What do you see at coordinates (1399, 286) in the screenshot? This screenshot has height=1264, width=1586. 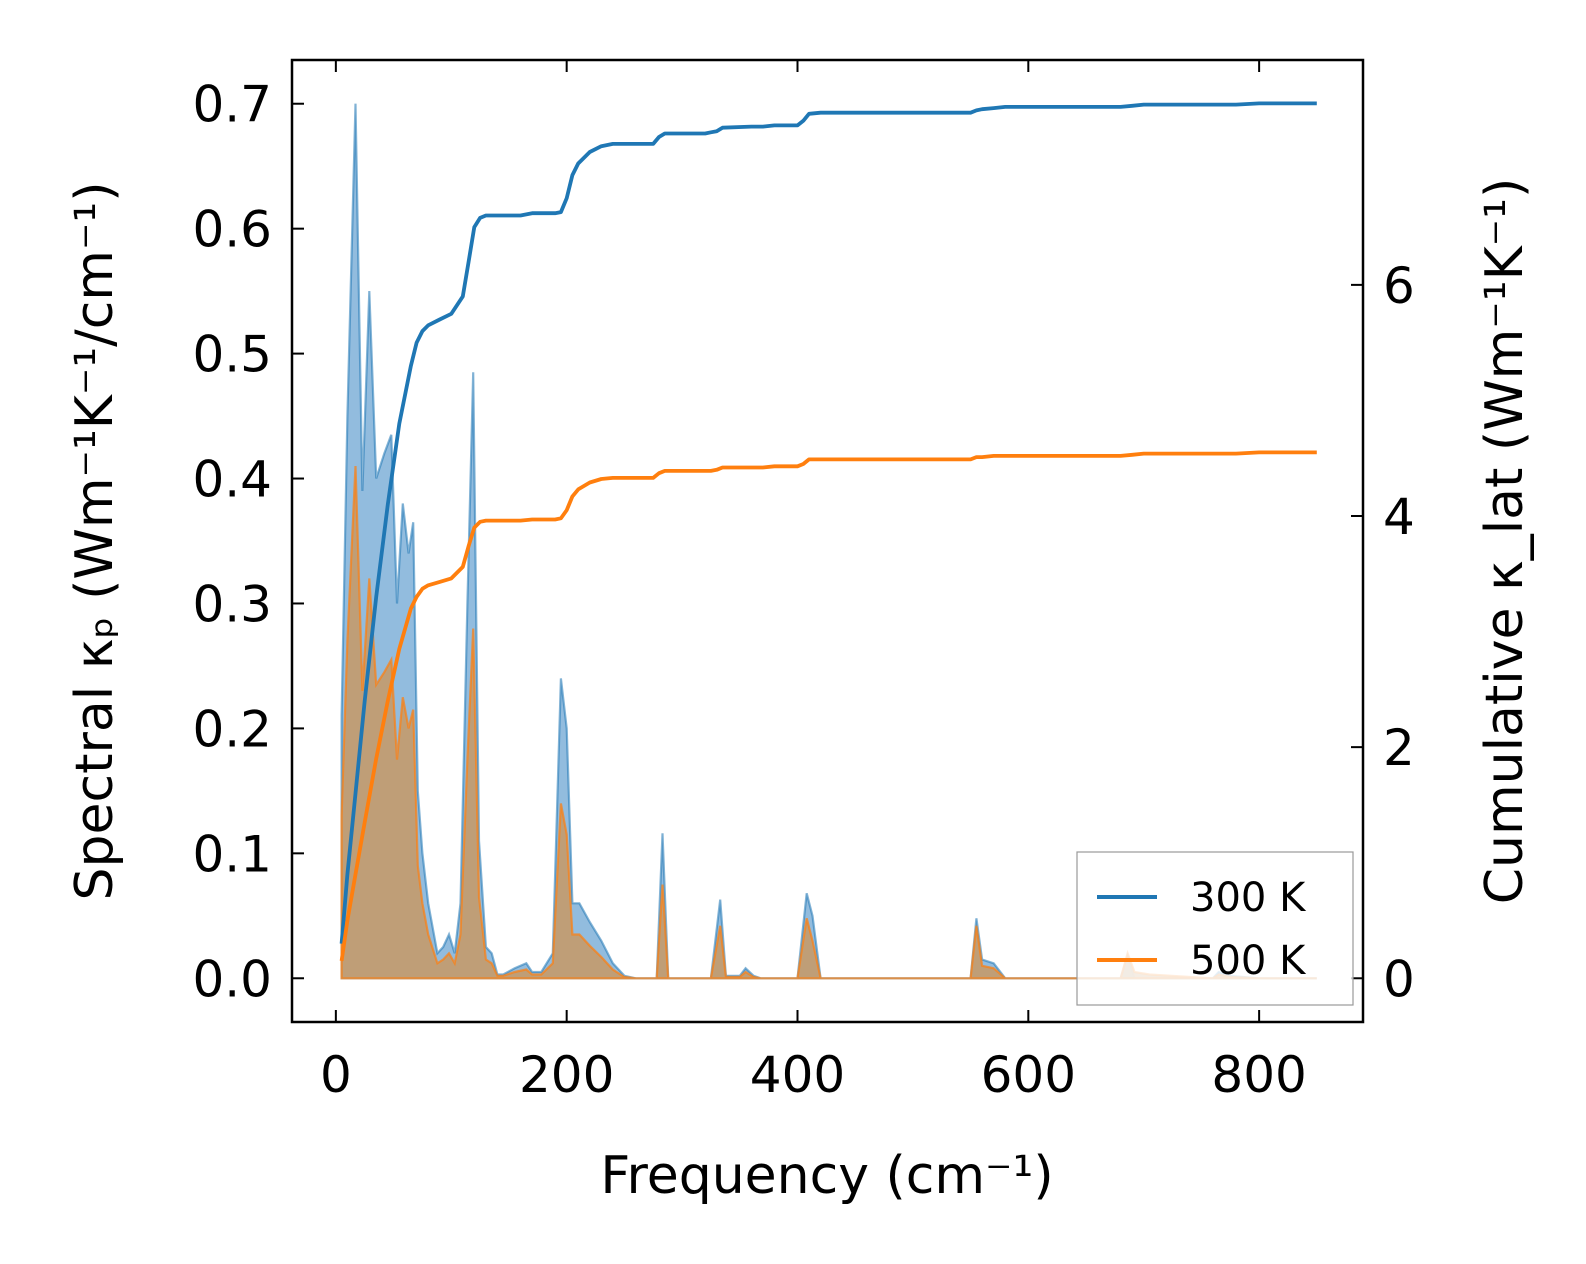 I see `right-y-tick-label: 6` at bounding box center [1399, 286].